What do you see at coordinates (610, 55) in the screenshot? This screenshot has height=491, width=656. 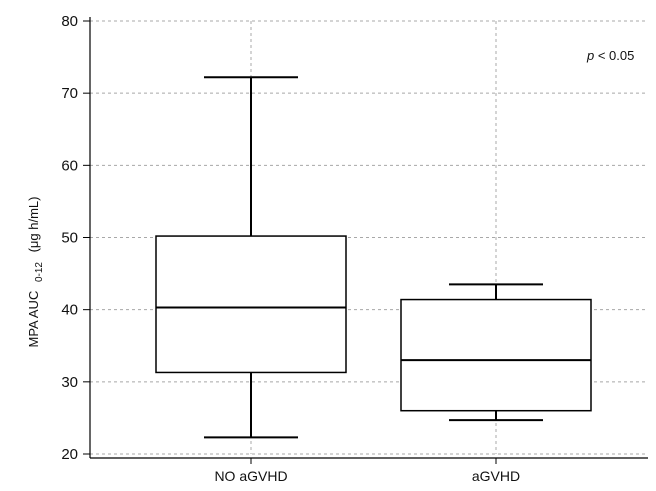 I see `p-value-annotation: p < 0.05` at bounding box center [610, 55].